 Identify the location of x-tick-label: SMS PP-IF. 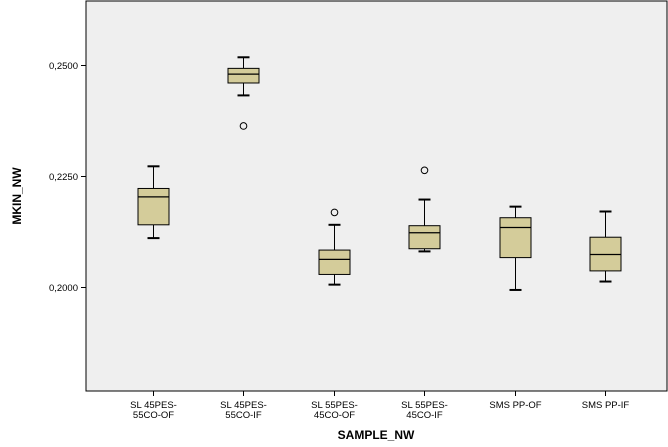
(606, 405).